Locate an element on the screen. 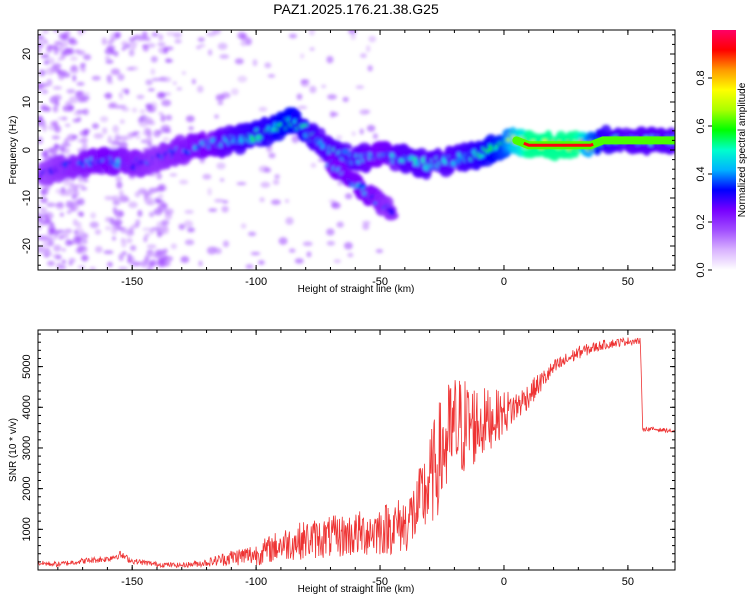 Image resolution: width=750 pixels, height=600 pixels. y-tick-label: 3000 is located at coordinates (27, 448).